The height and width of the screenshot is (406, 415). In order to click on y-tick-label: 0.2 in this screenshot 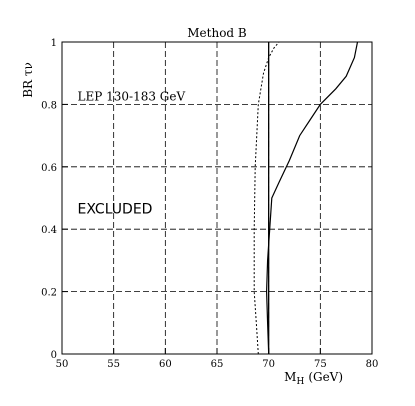, I will do `click(49, 293)`.